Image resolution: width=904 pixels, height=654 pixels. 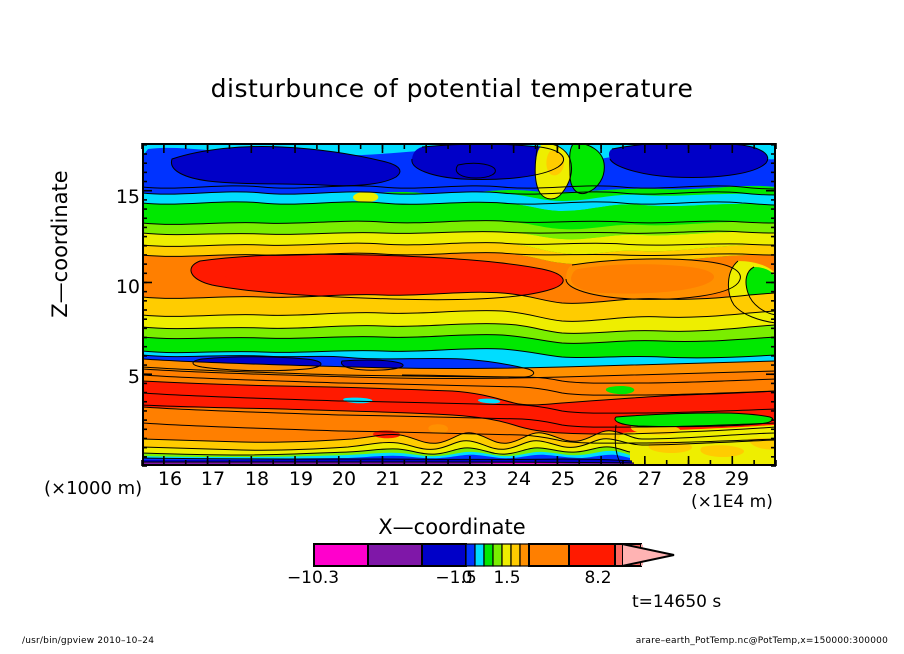 I want to click on xtick-label-7: 23, so click(x=475, y=479).